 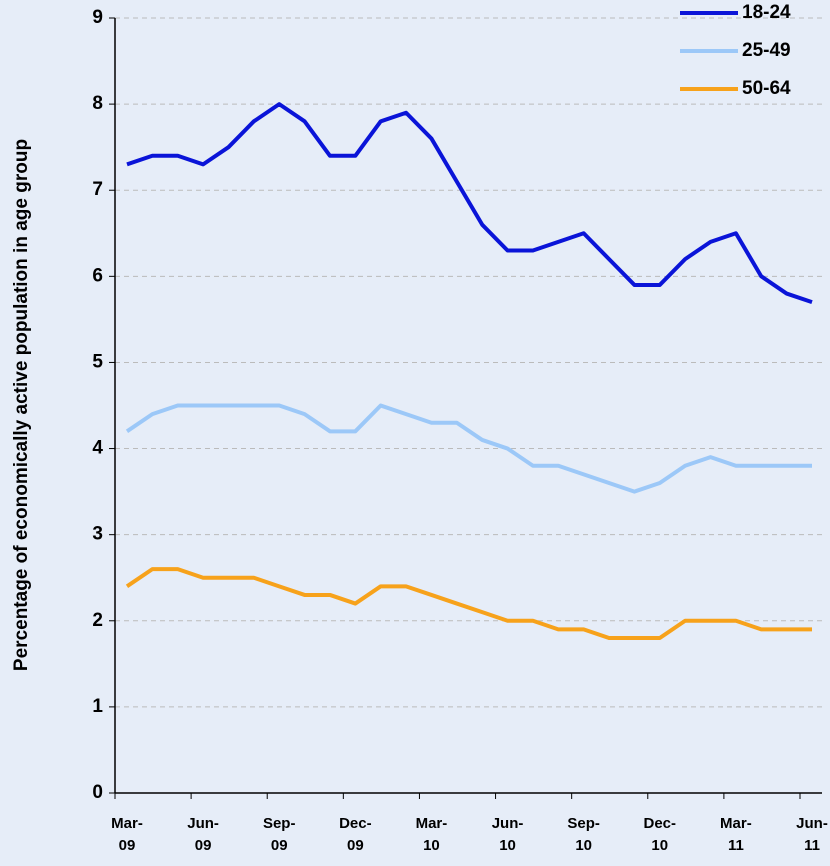 What do you see at coordinates (812, 834) in the screenshot?
I see `x-tick-label: Jun- 11` at bounding box center [812, 834].